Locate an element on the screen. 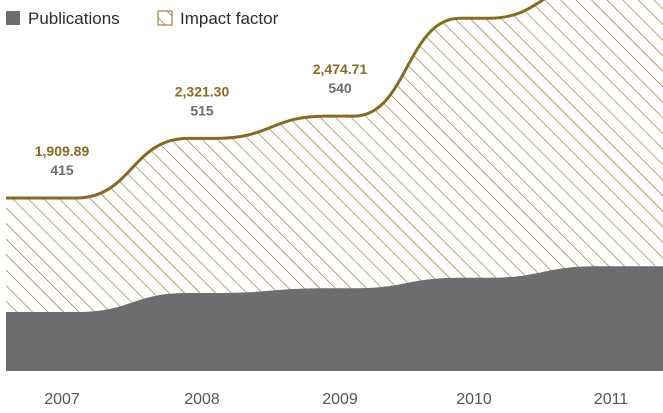  legend-impact-swatch is located at coordinates (165, 18).